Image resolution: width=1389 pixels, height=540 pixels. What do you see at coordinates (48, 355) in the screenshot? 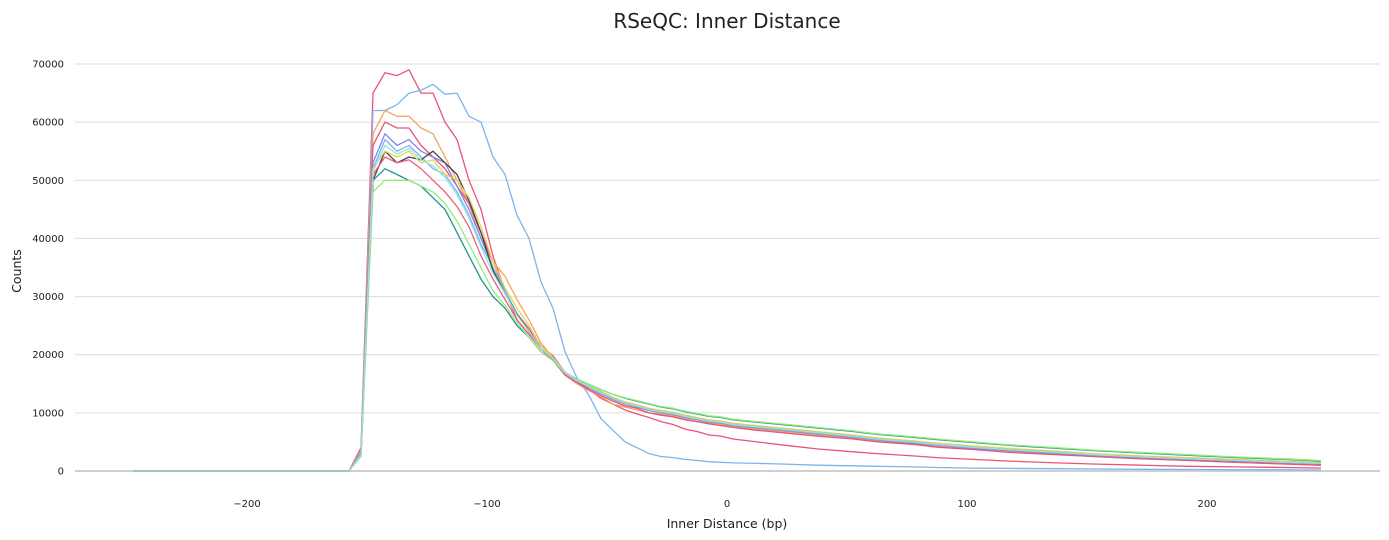
I see `y-tick-label: 20000` at bounding box center [48, 355].